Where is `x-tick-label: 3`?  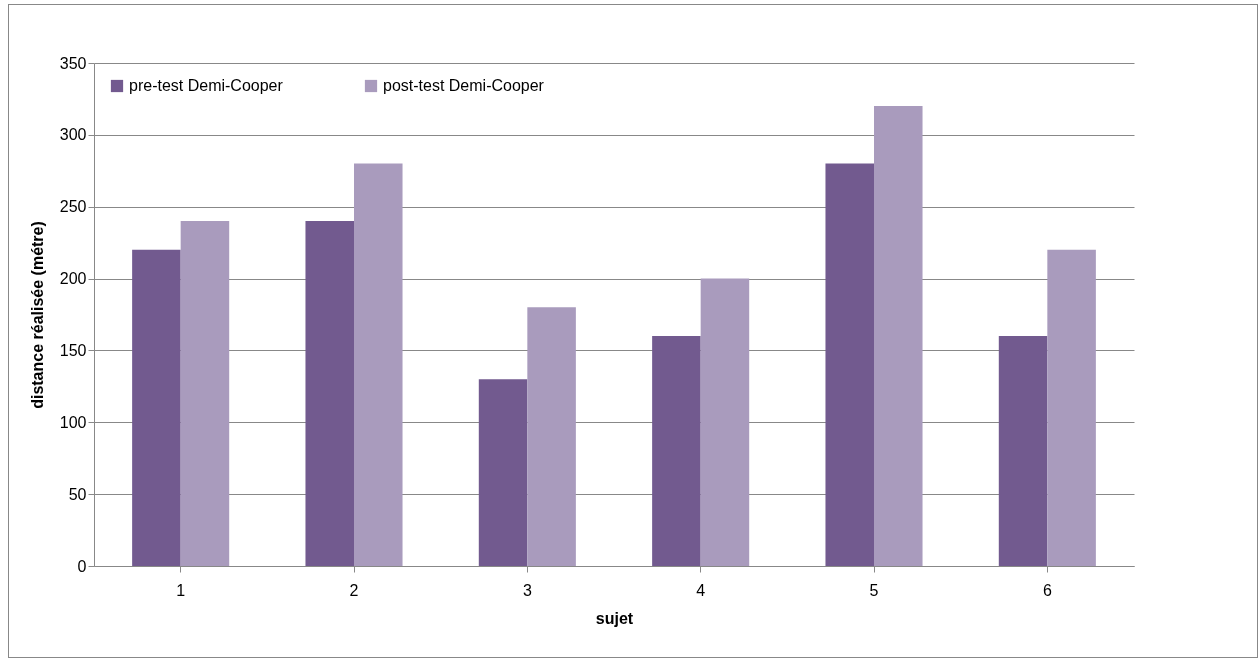 x-tick-label: 3 is located at coordinates (527, 590).